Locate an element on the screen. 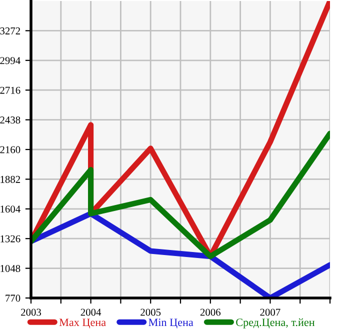  y-tick-label: 2438 is located at coordinates (10, 120).